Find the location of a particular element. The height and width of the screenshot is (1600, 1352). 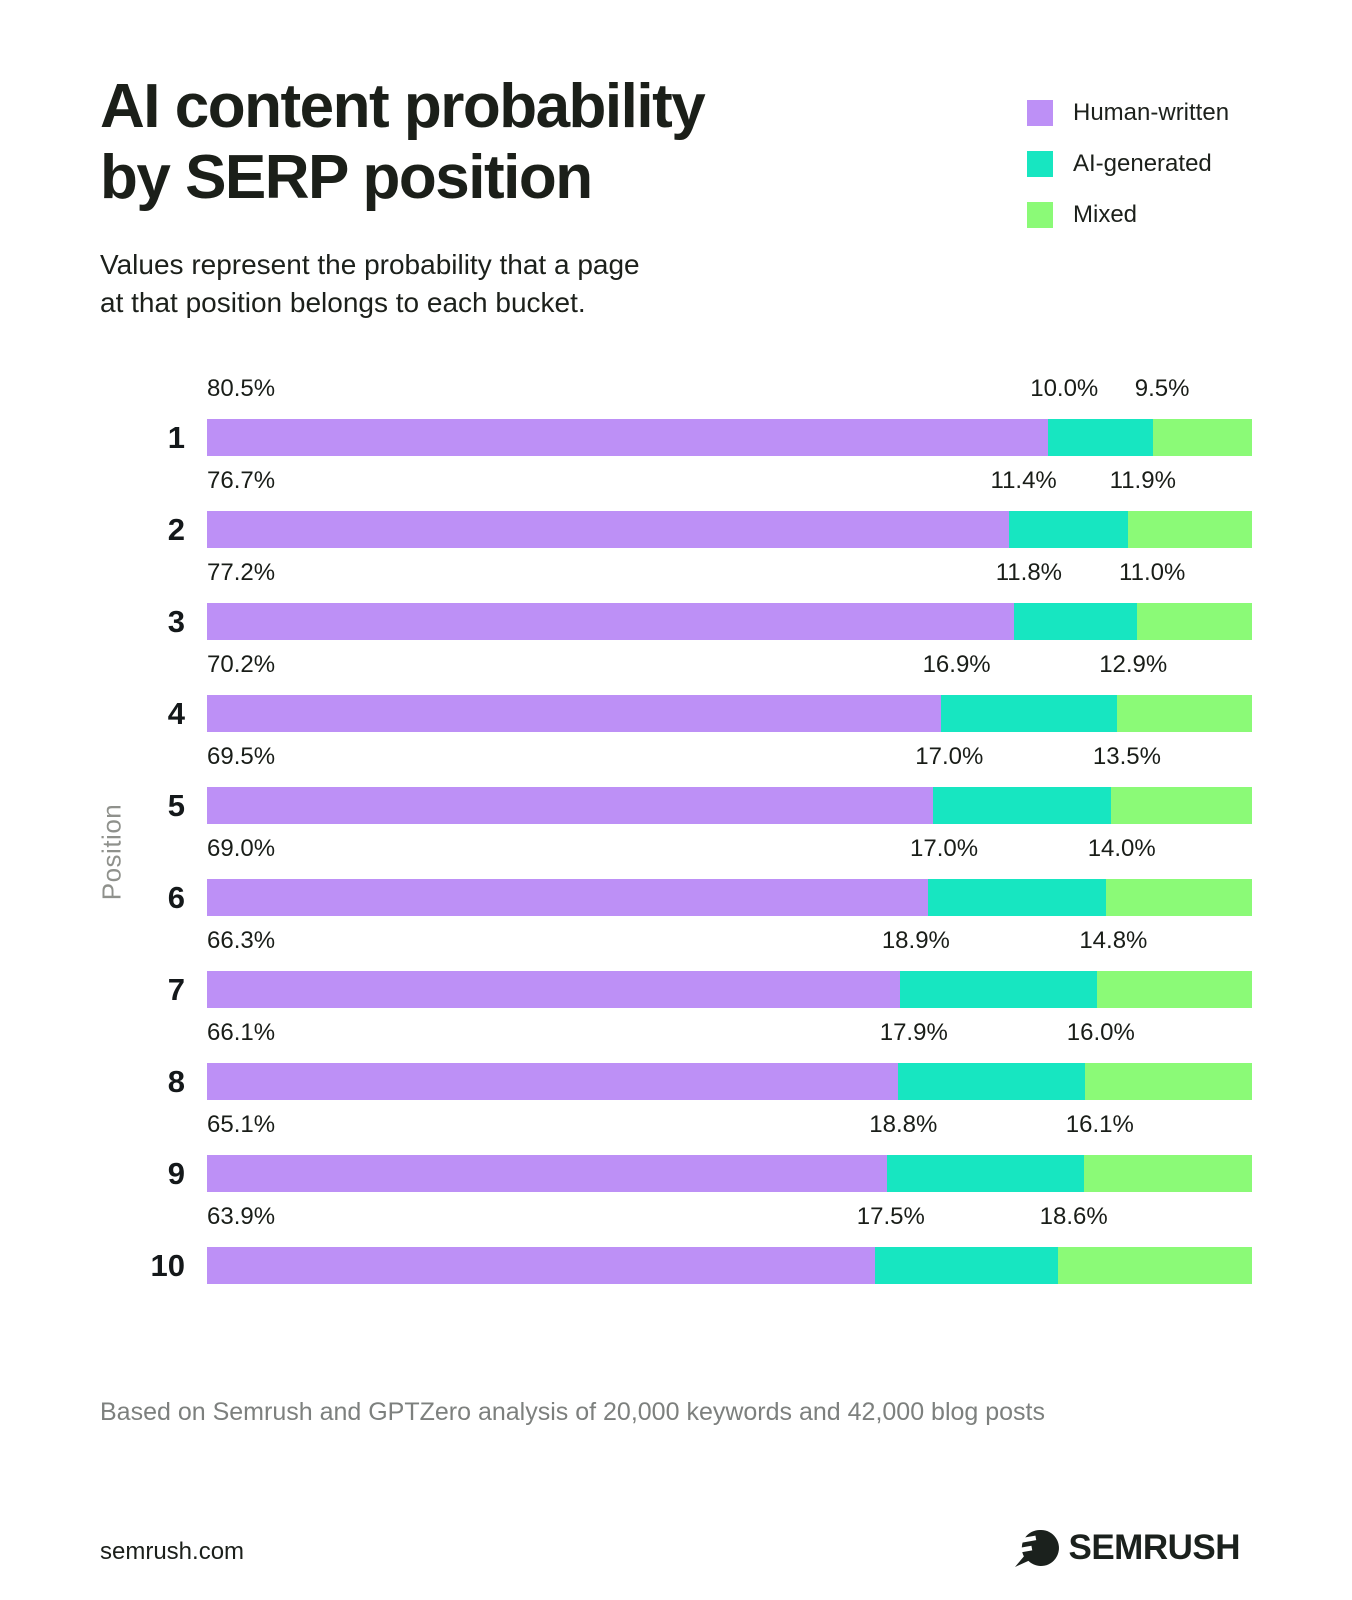

legend-item-ai-generated: AI-generated is located at coordinates (1128, 163).